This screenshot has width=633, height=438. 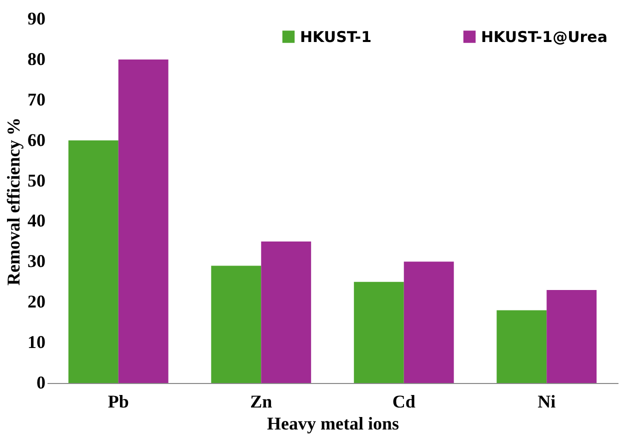 I want to click on y-tick-label: 0, so click(x=41, y=382).